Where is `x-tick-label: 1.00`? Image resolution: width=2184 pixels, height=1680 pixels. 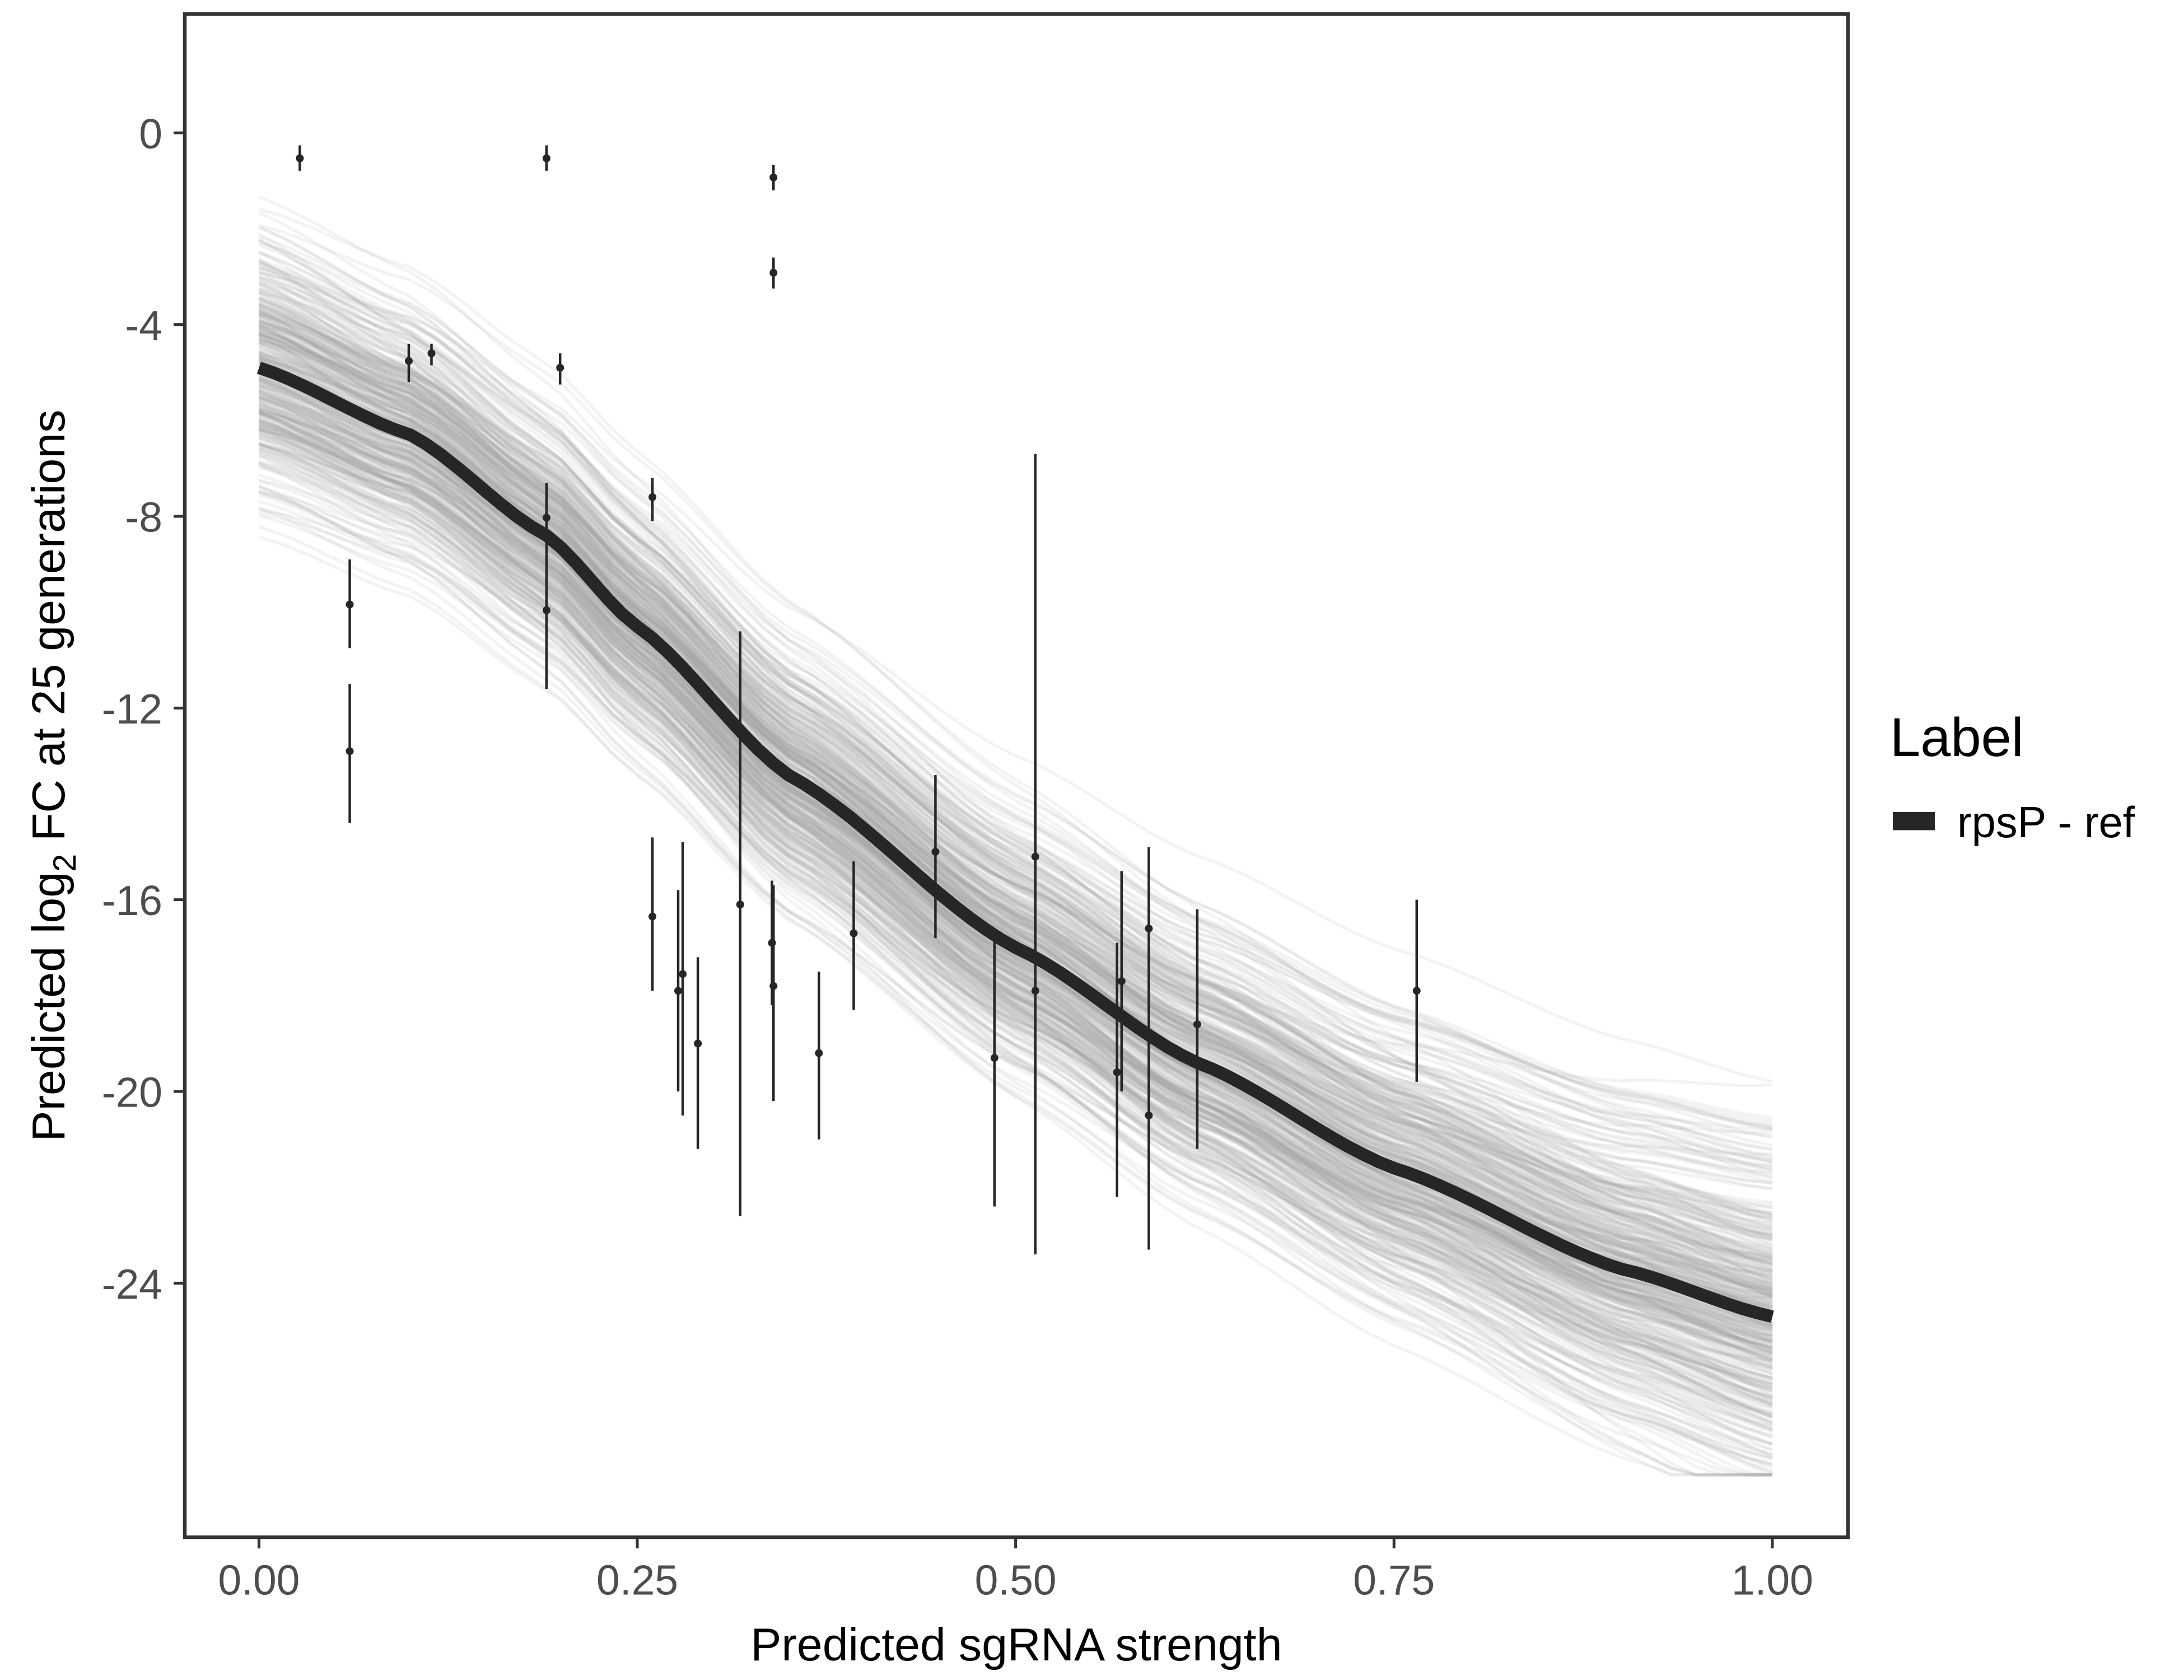
x-tick-label: 1.00 is located at coordinates (1773, 1581).